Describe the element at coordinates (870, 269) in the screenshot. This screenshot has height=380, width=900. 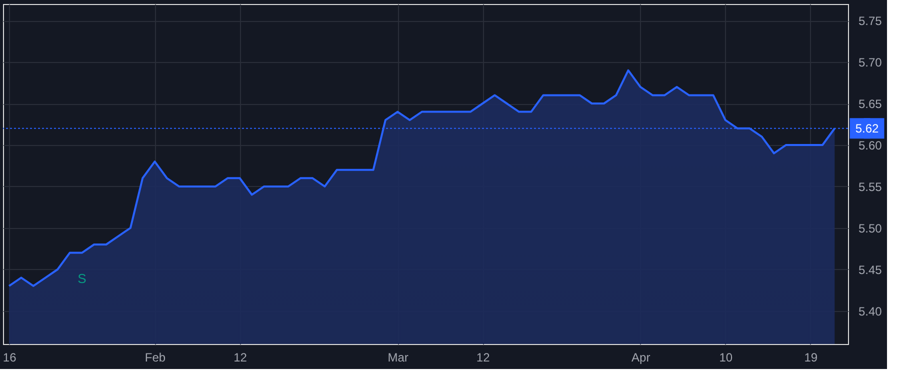
I see `y-tick-label: 5.45` at that location.